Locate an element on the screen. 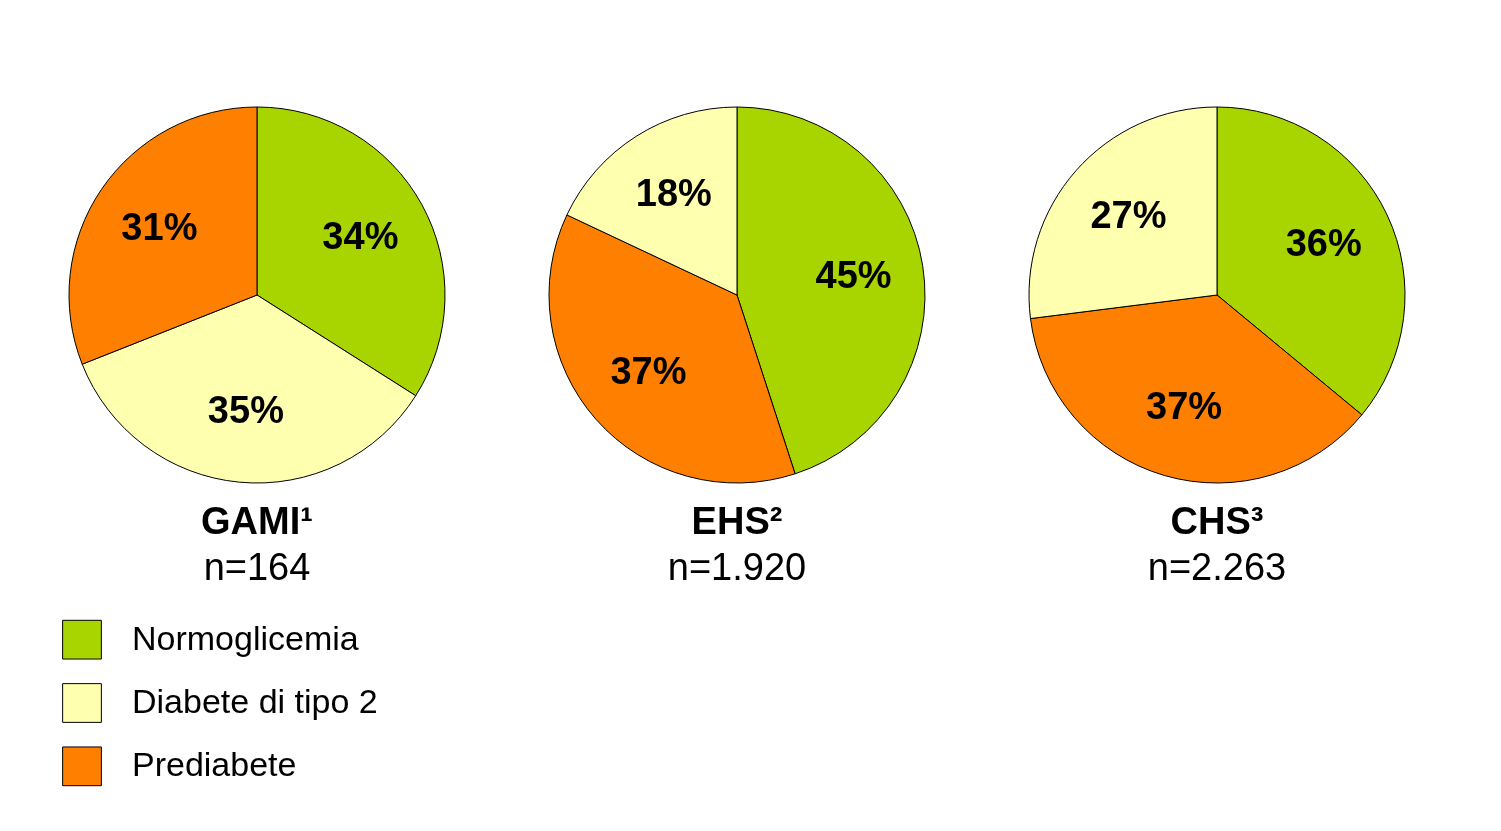  legend-label: Diabete di tipo 2 is located at coordinates (255, 701).